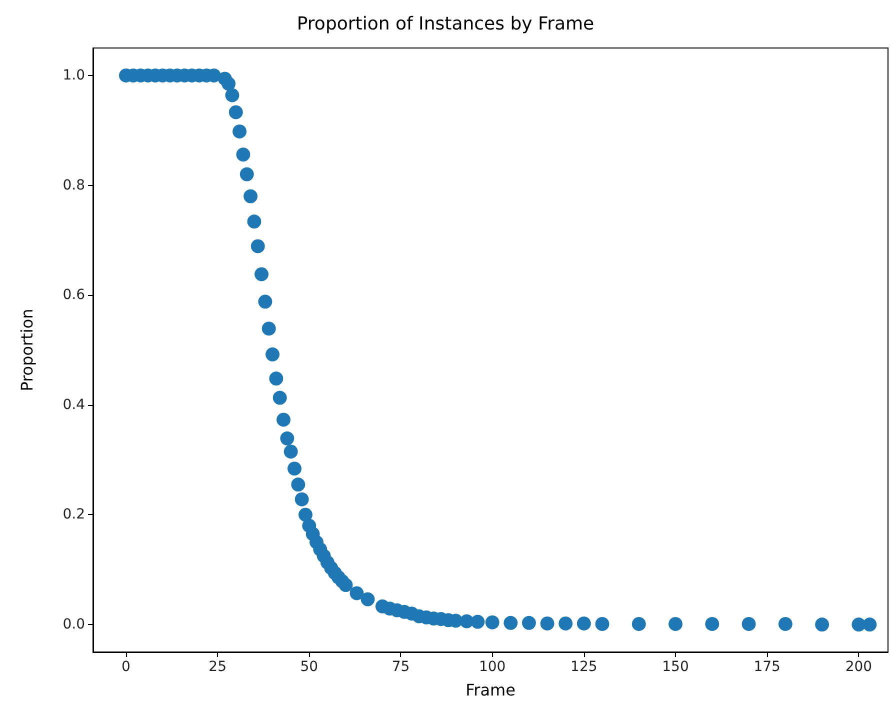  Describe the element at coordinates (767, 667) in the screenshot. I see `x-tick-label: 175` at that location.